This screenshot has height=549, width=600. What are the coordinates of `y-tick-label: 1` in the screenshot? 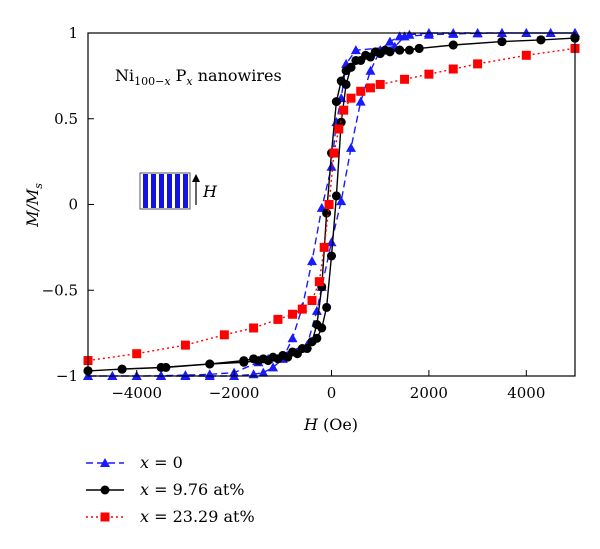 It's located at (73, 33).